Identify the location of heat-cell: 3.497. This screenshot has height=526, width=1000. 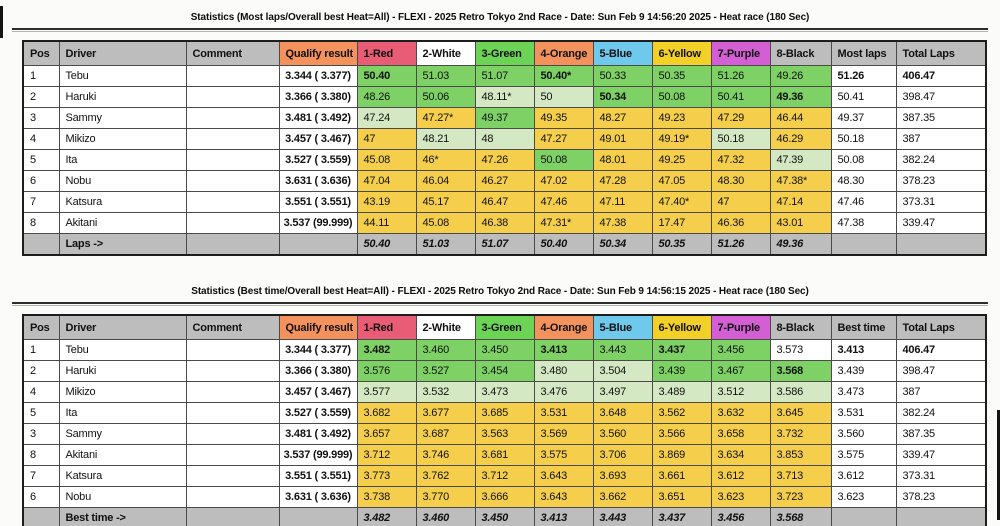
(622, 392).